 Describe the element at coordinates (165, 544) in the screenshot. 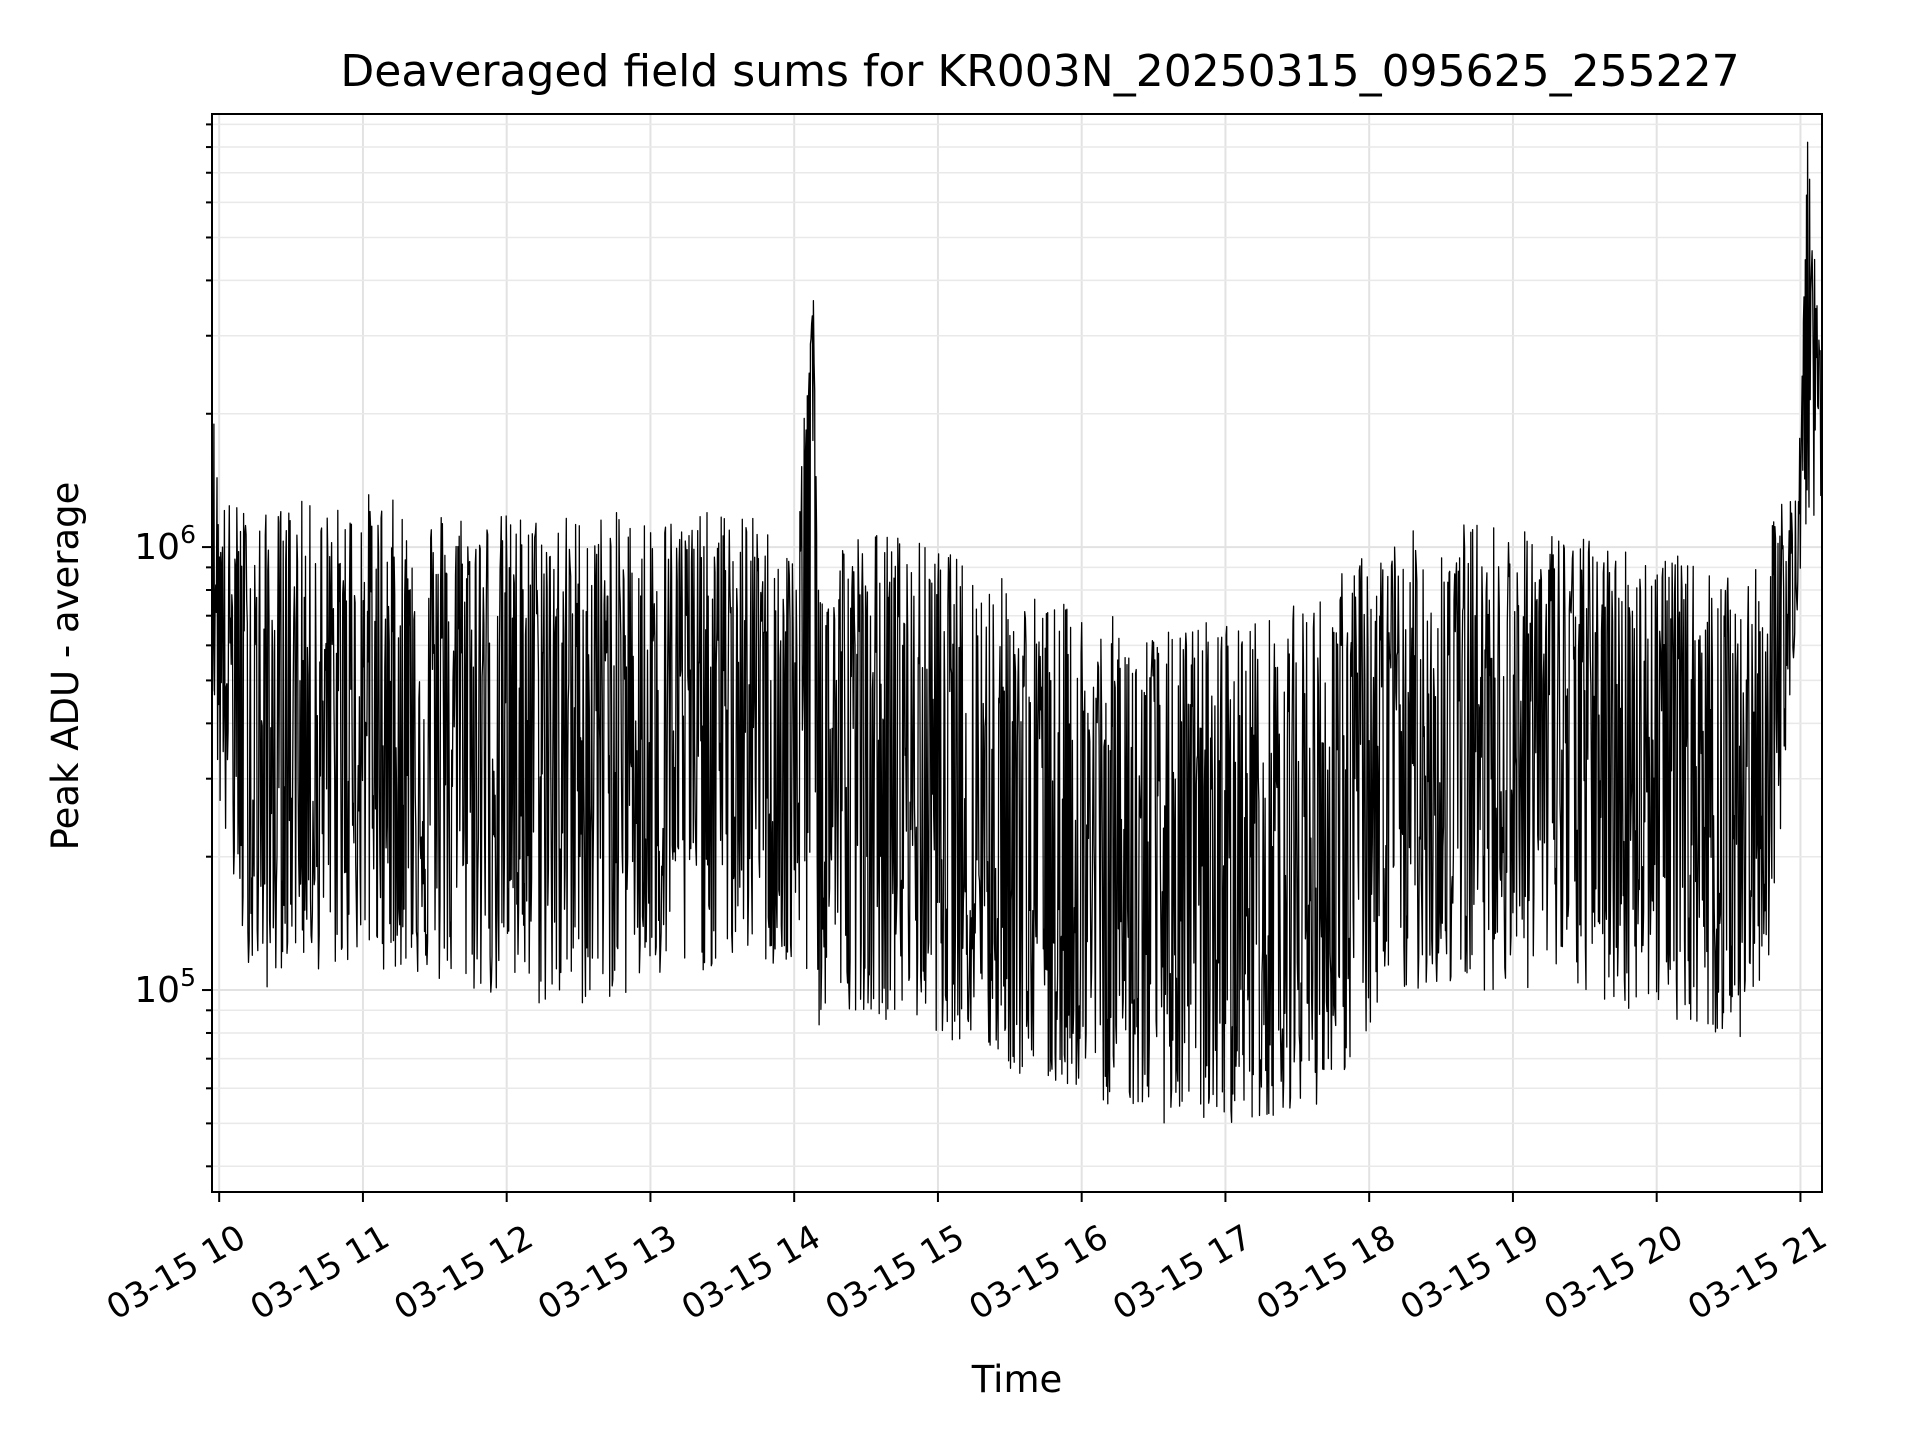

I see `y-tick-label-1: 10⁶` at that location.